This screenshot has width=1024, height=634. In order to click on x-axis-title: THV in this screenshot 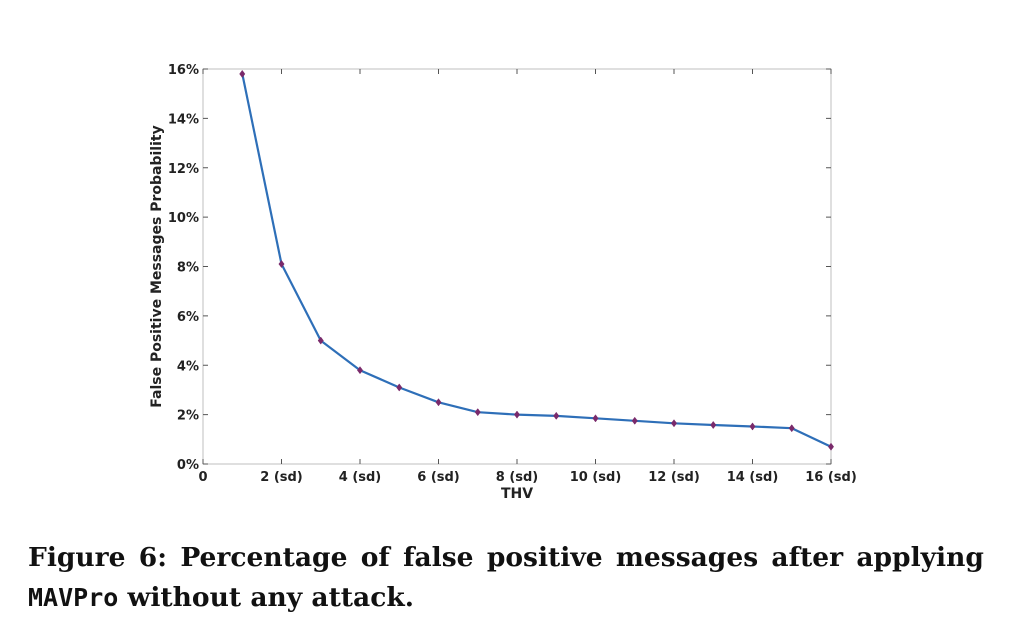, I will do `click(517, 494)`.